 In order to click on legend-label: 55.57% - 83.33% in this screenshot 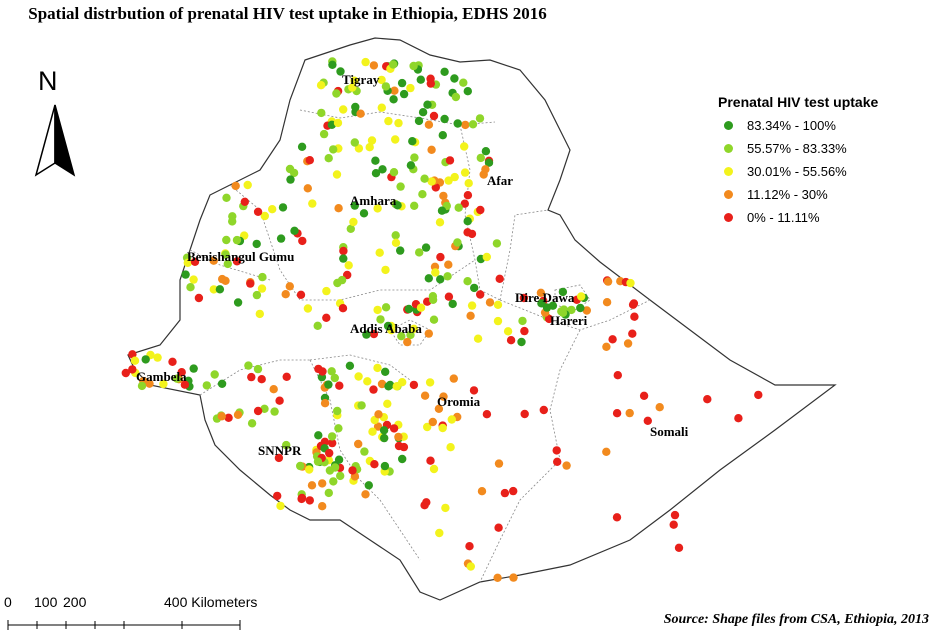, I will do `click(797, 148)`.